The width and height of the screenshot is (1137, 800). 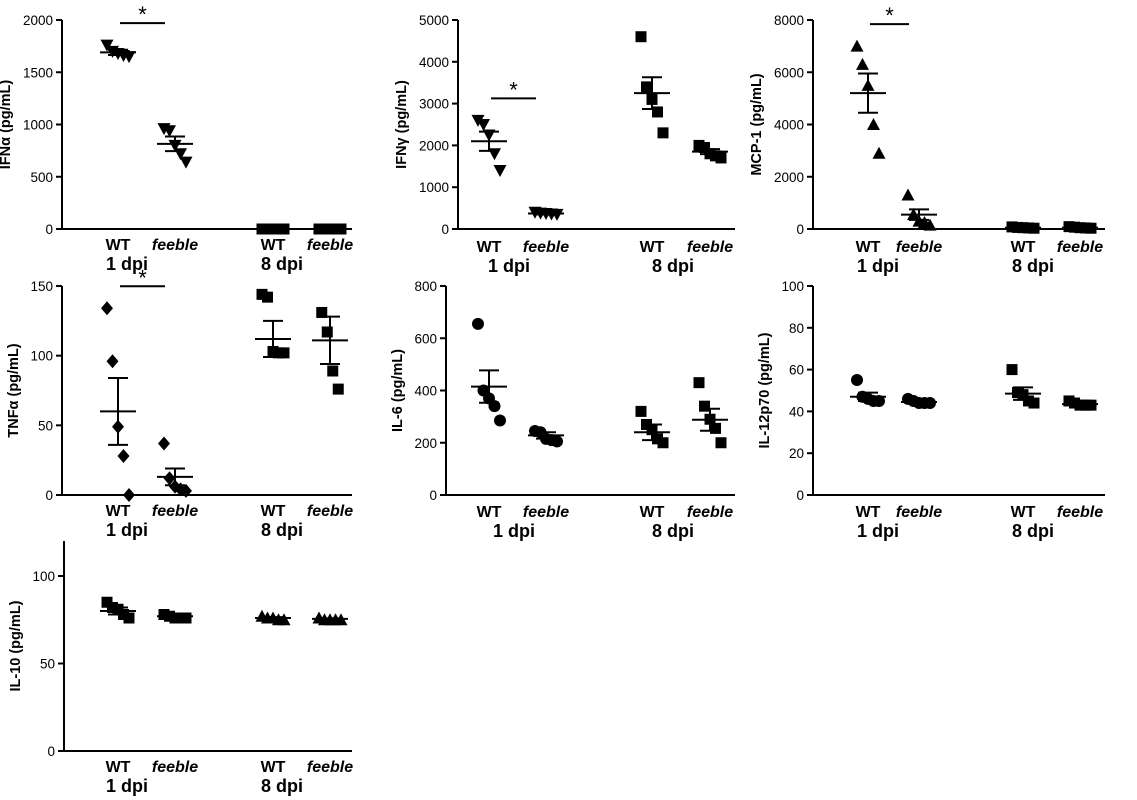 What do you see at coordinates (434, 104) in the screenshot?
I see `y-tick-label: 3000` at bounding box center [434, 104].